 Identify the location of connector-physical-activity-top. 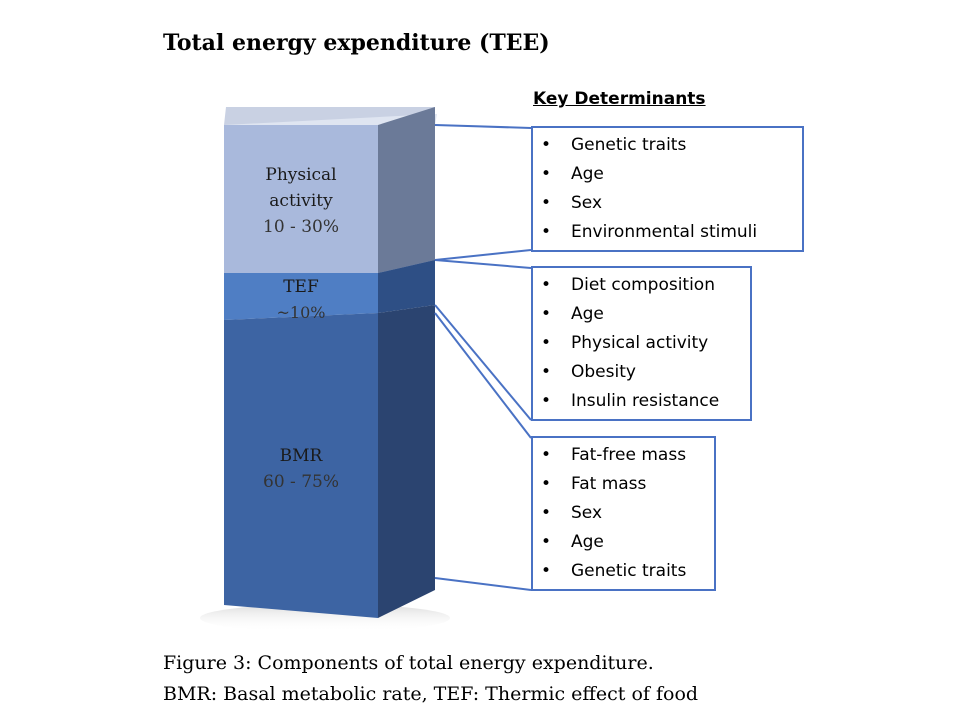
(483, 126).